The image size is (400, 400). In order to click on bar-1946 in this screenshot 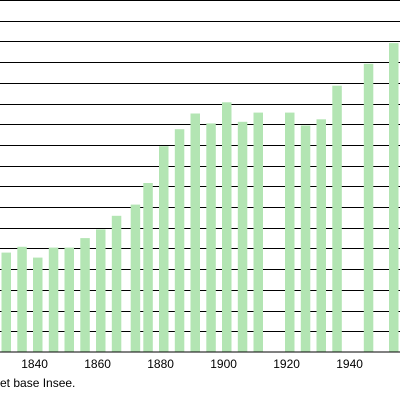, I will do `click(368, 208)`.